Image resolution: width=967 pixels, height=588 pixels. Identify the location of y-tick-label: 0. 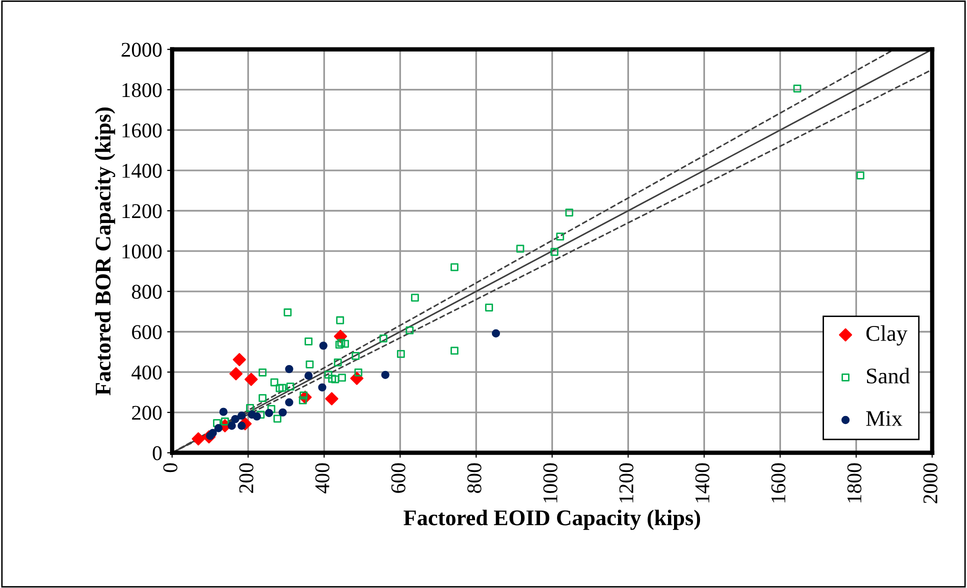
(157, 453).